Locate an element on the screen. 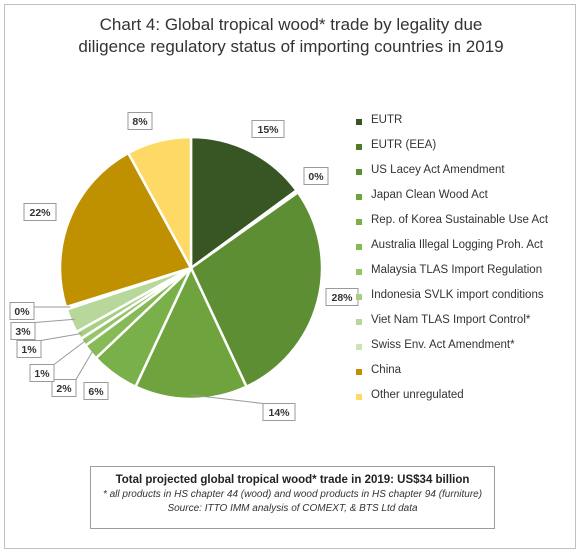 This screenshot has height=555, width=582. legend-item-viet-nam-tlas-import-control: Viet Nam TLAS Import Control* is located at coordinates (452, 326).